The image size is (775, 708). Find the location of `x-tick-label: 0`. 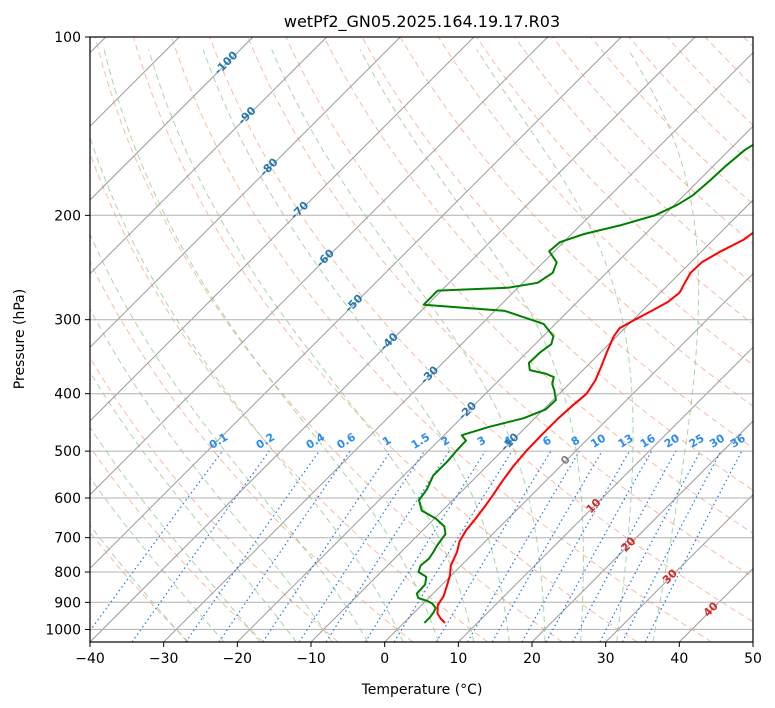

x-tick-label: 0 is located at coordinates (384, 659).